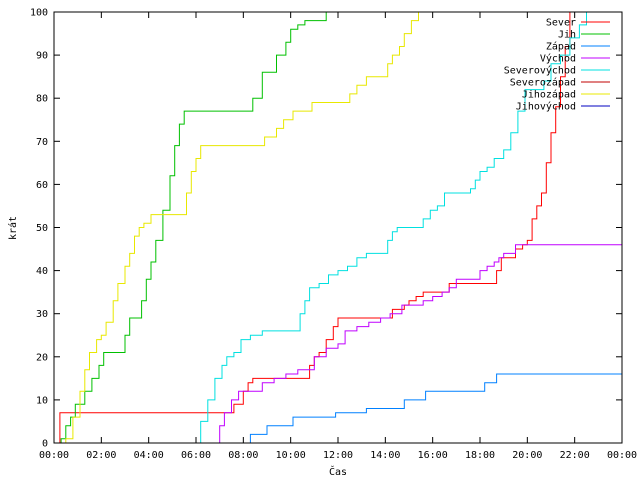 The width and height of the screenshot is (640, 480). Describe the element at coordinates (42, 314) in the screenshot. I see `y-tick-label: 30` at that location.